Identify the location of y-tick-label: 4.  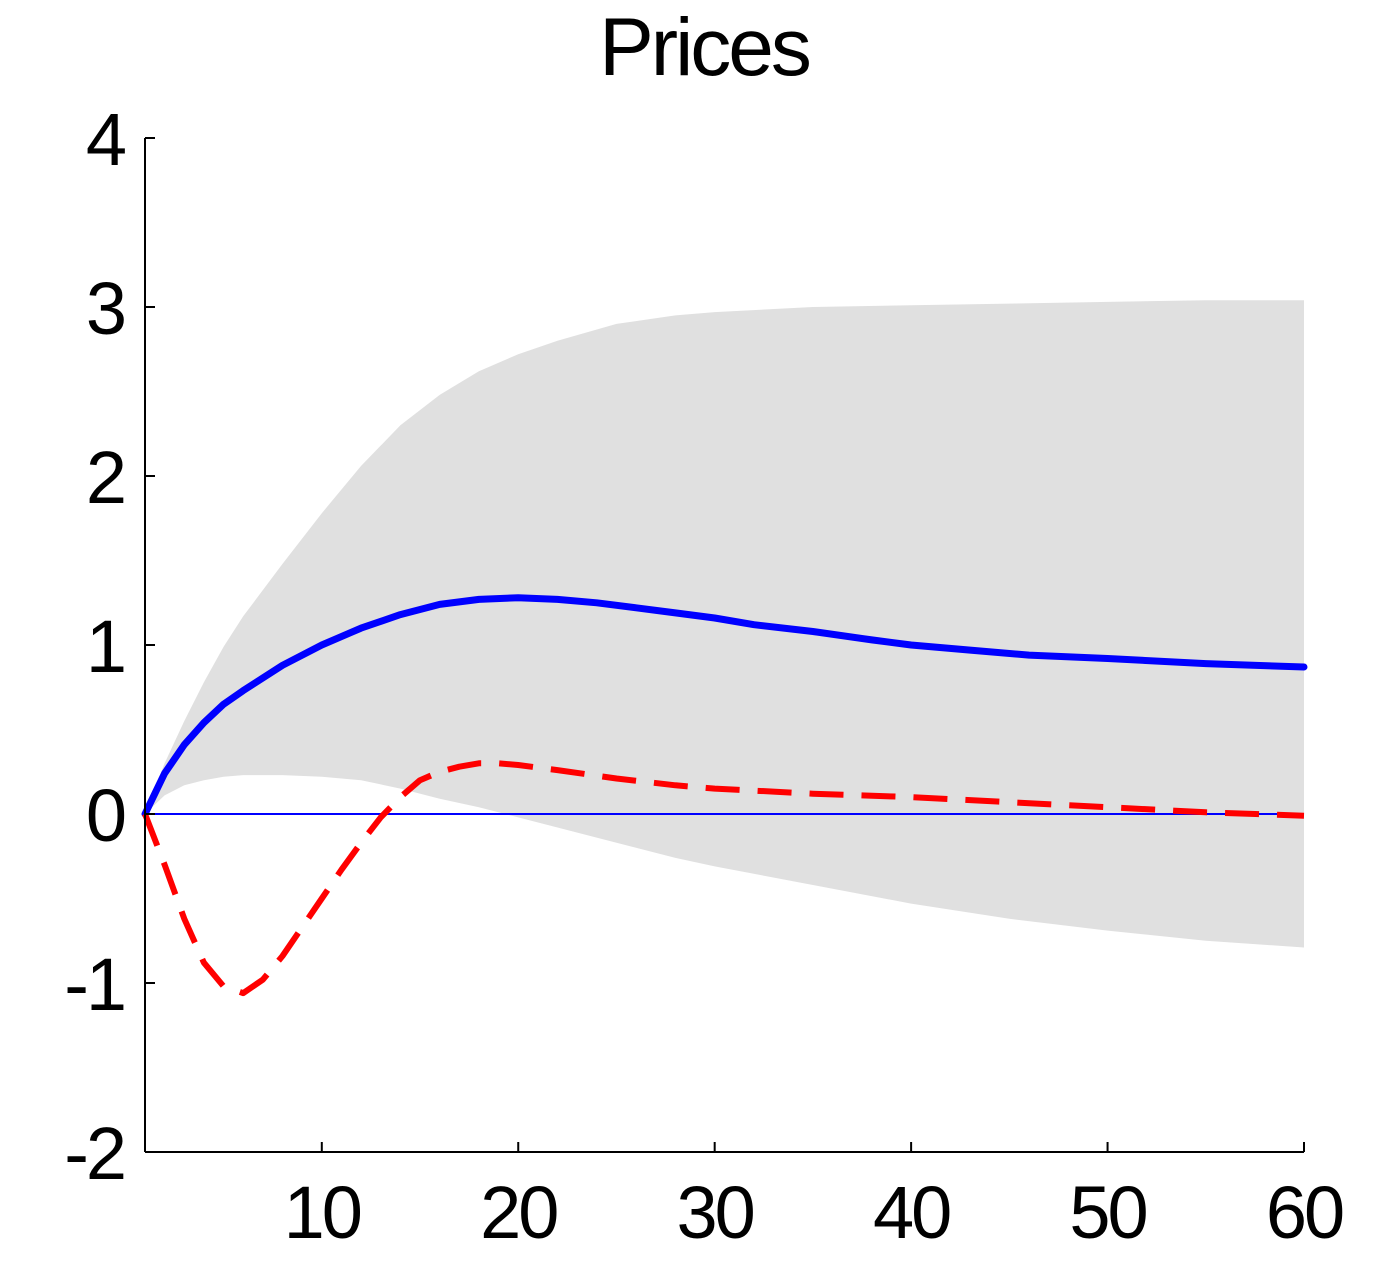
(105, 139).